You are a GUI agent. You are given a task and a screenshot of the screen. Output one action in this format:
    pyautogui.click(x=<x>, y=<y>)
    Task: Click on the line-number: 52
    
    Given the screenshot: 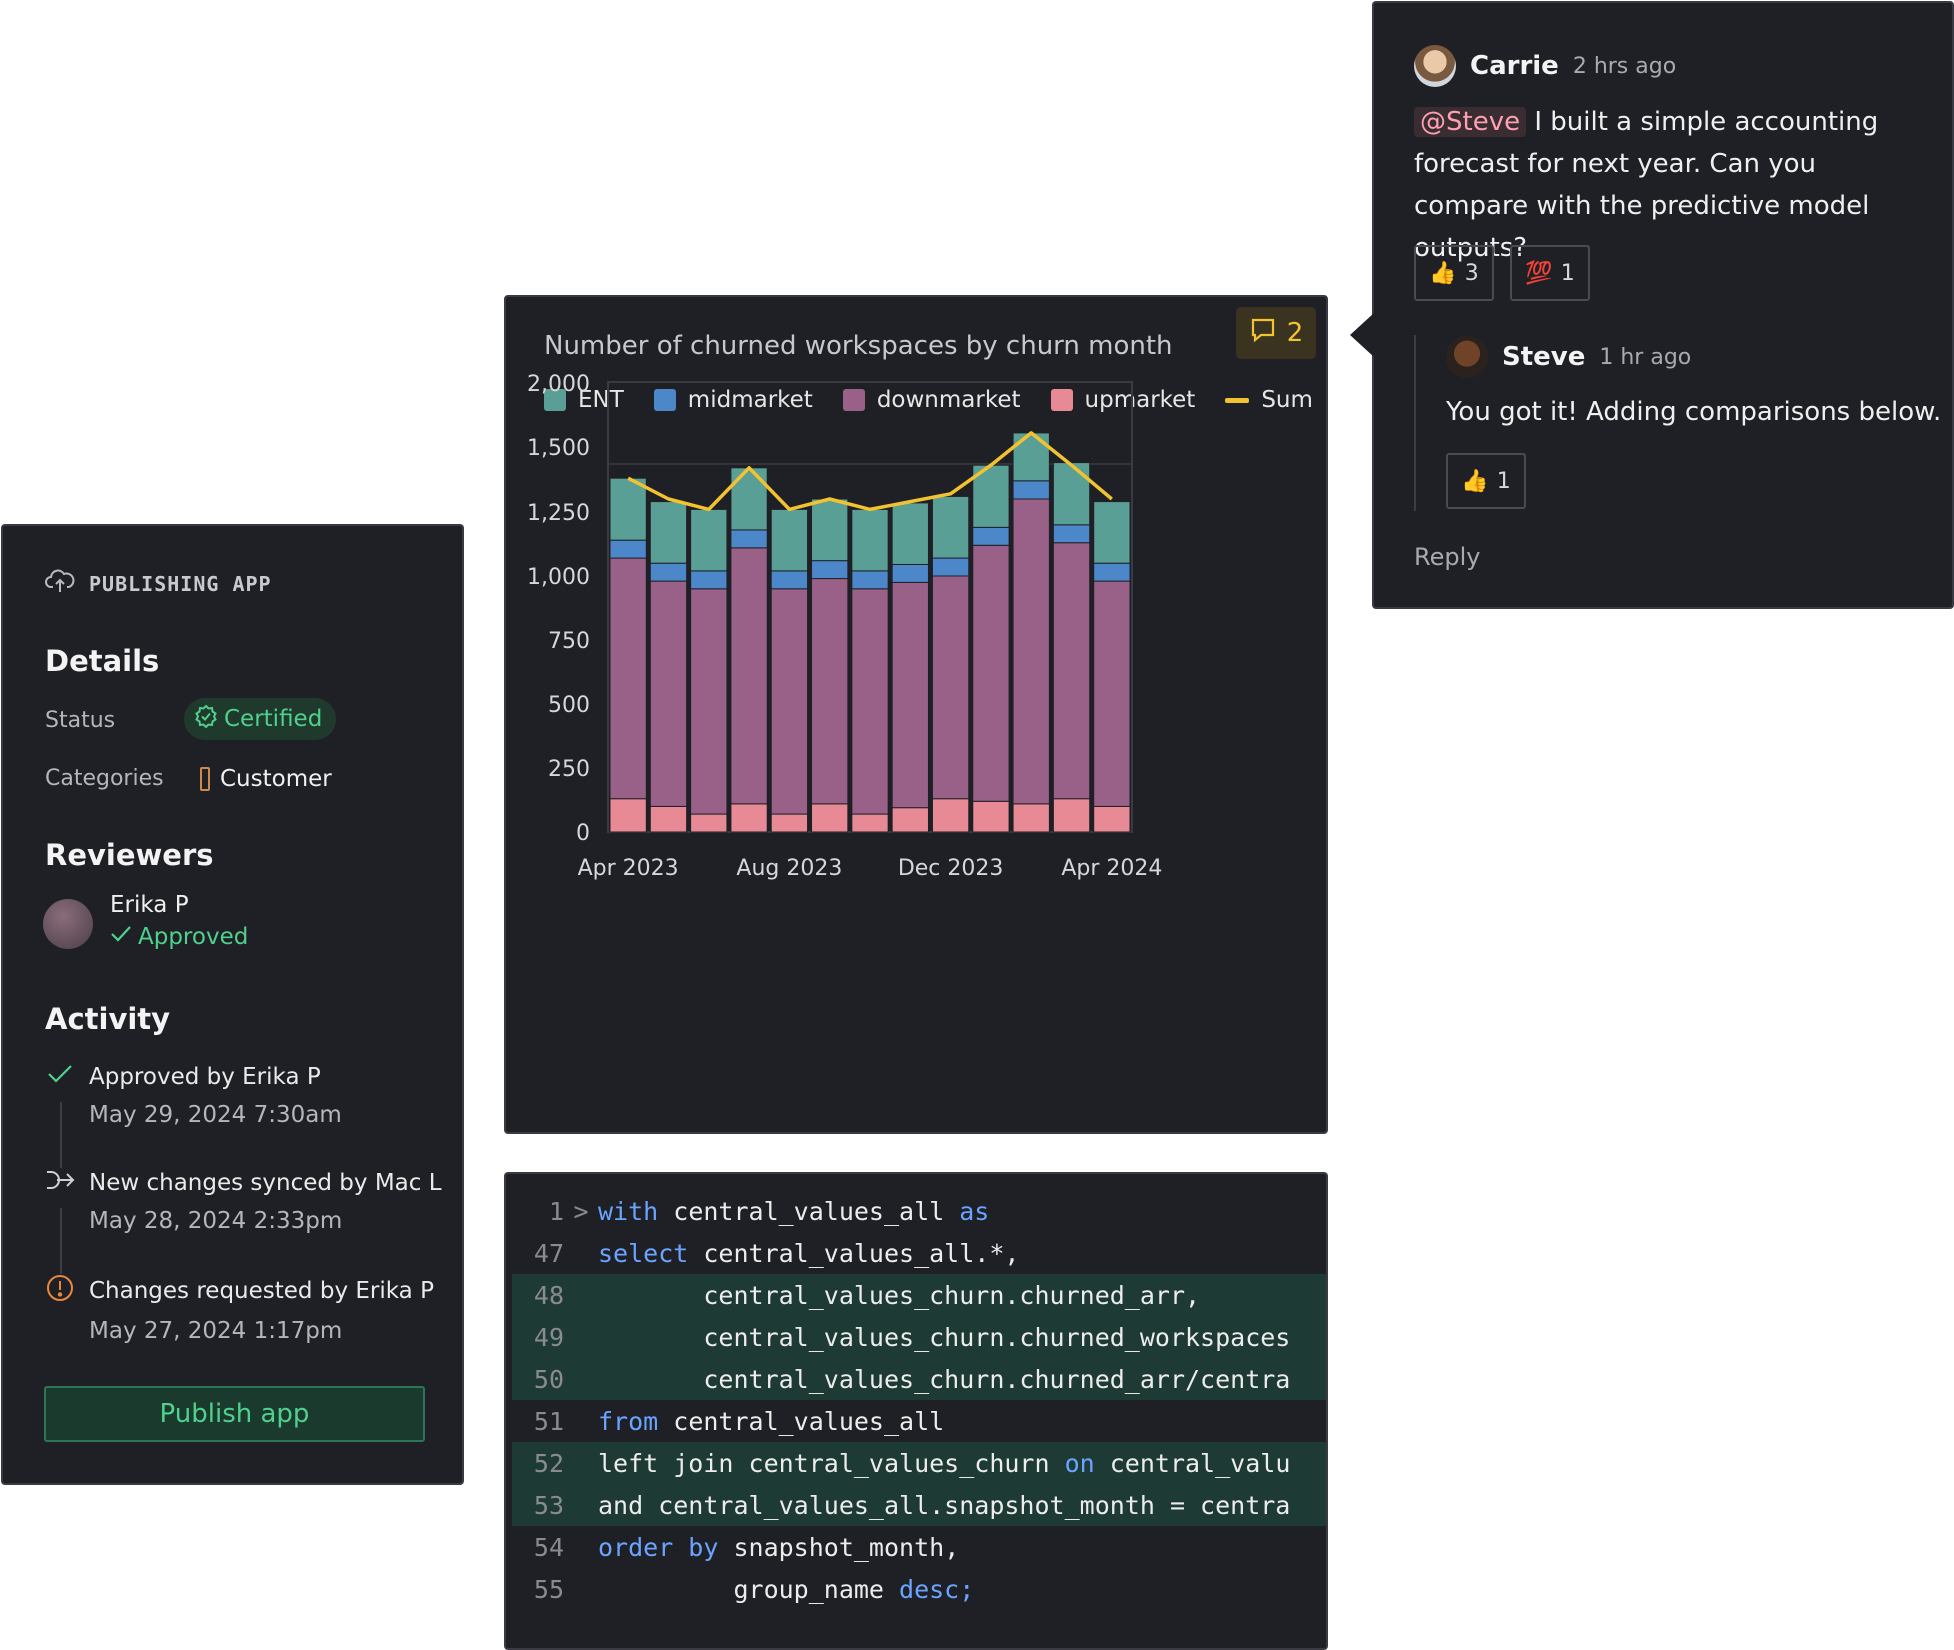 What is the action you would take?
    pyautogui.click(x=548, y=1463)
    